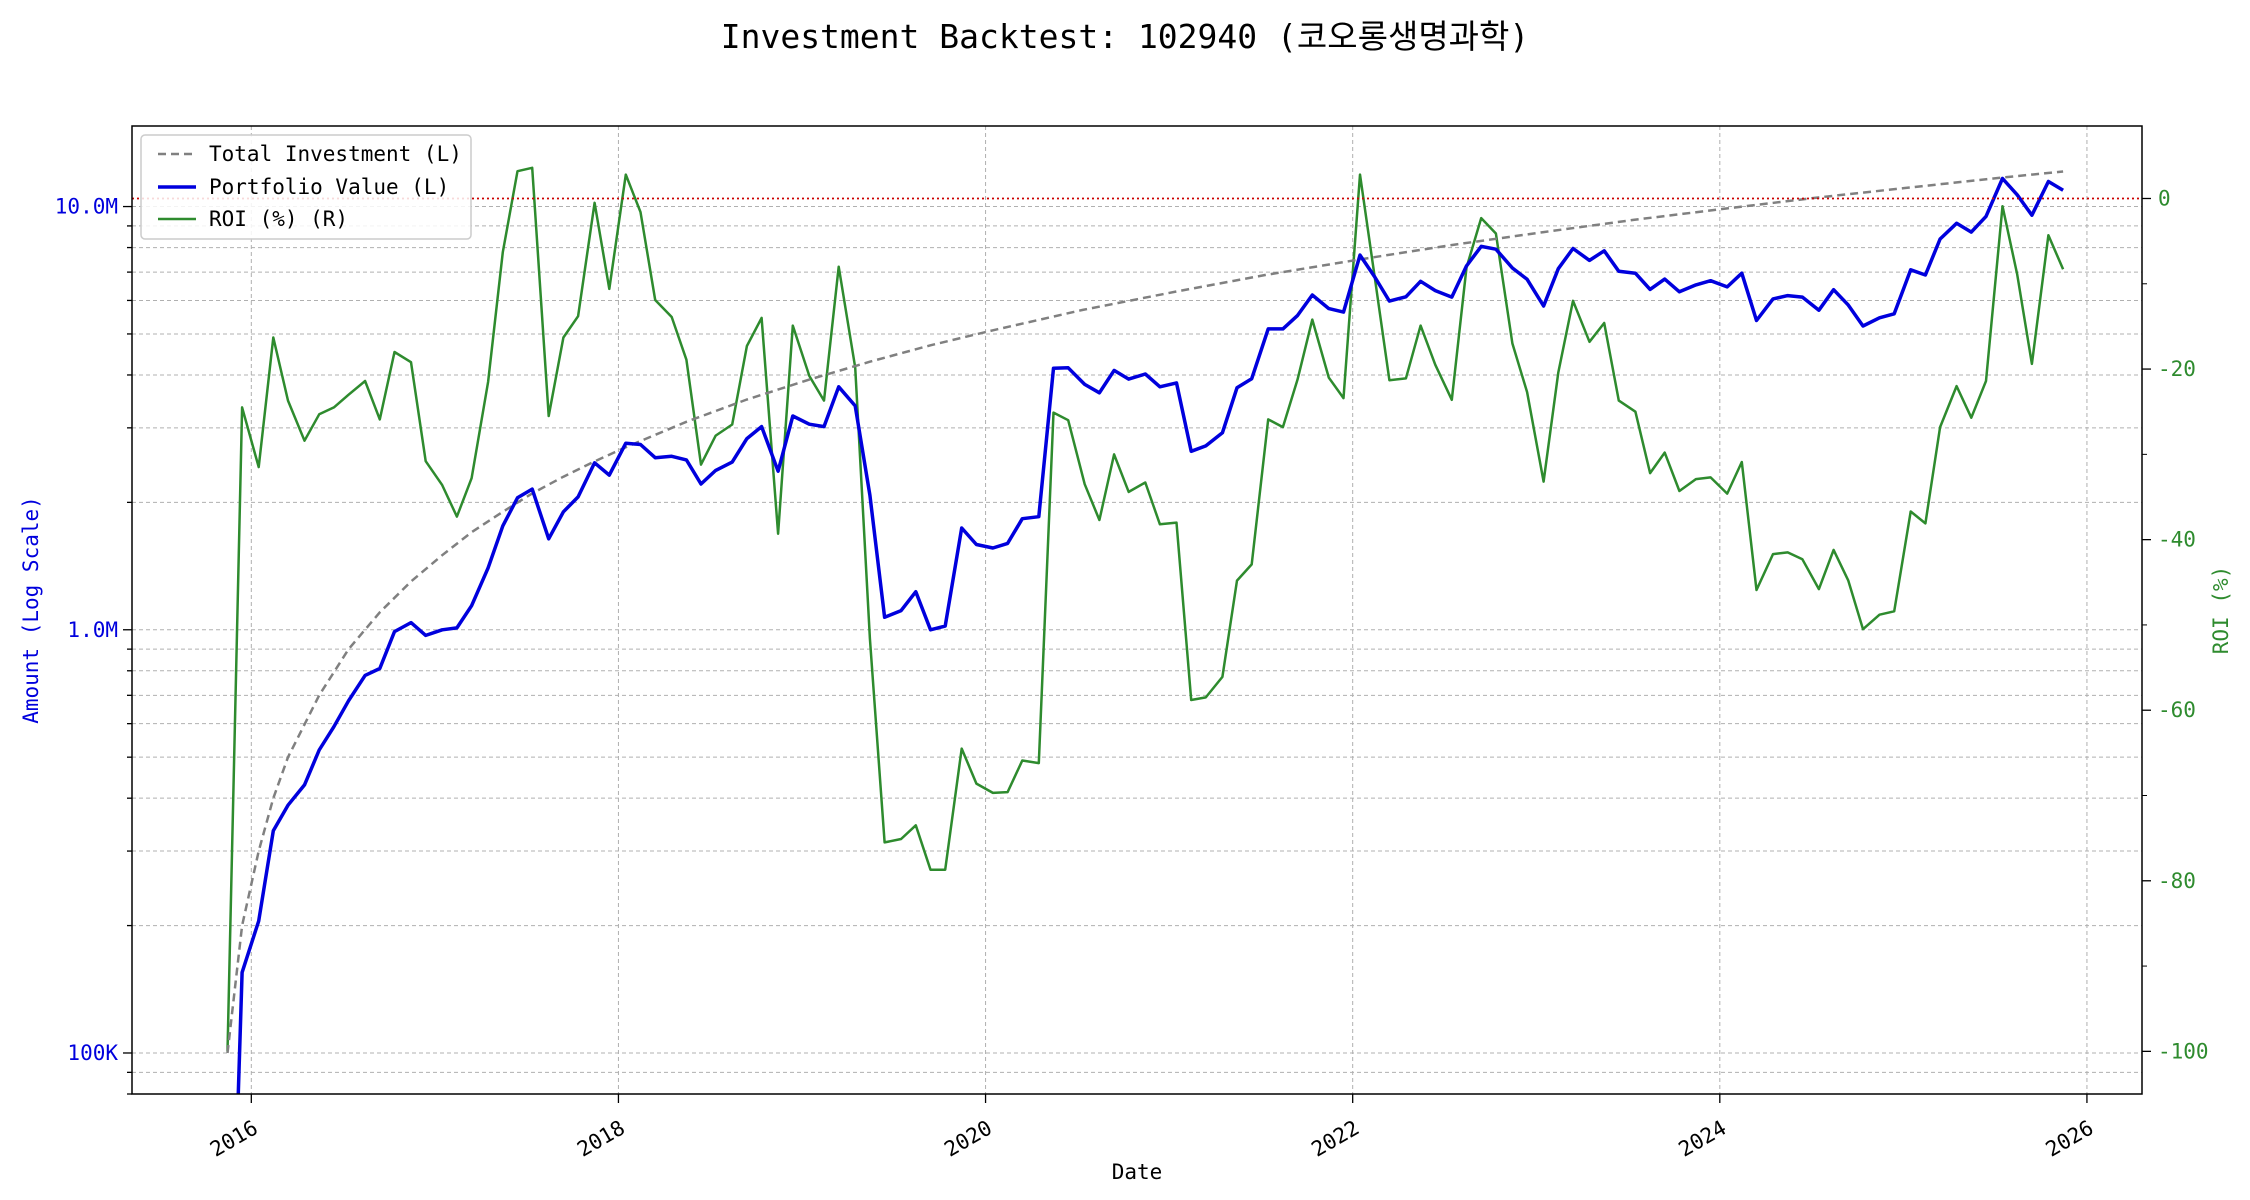 This screenshot has width=2250, height=1200. What do you see at coordinates (2177, 710) in the screenshot?
I see `y-right-tick-label: -60` at bounding box center [2177, 710].